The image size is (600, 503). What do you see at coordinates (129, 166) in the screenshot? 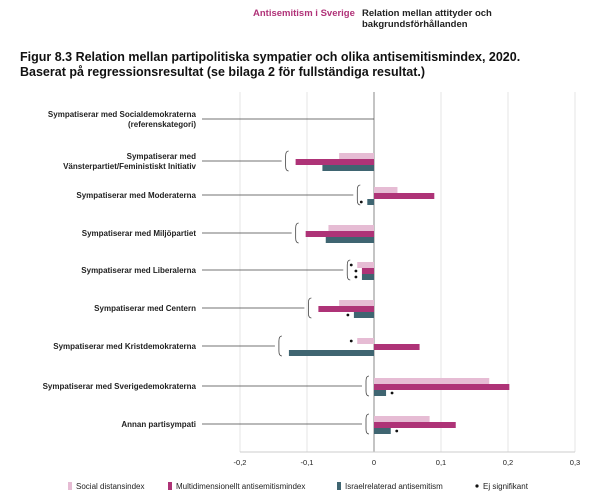
I see `category-label: Vänsterpartiet/Feministiskt Initiativ` at bounding box center [129, 166].